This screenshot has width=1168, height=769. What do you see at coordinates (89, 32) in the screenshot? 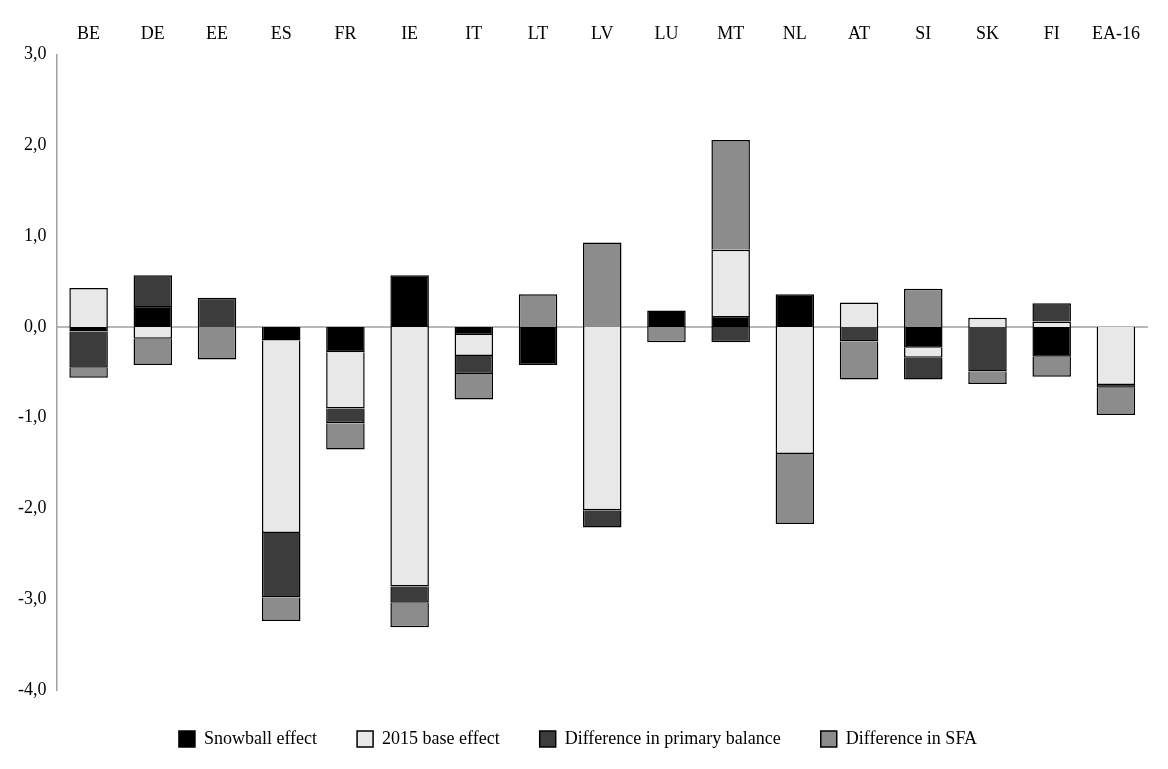
I see `x-tick-label: BE` at bounding box center [89, 32].